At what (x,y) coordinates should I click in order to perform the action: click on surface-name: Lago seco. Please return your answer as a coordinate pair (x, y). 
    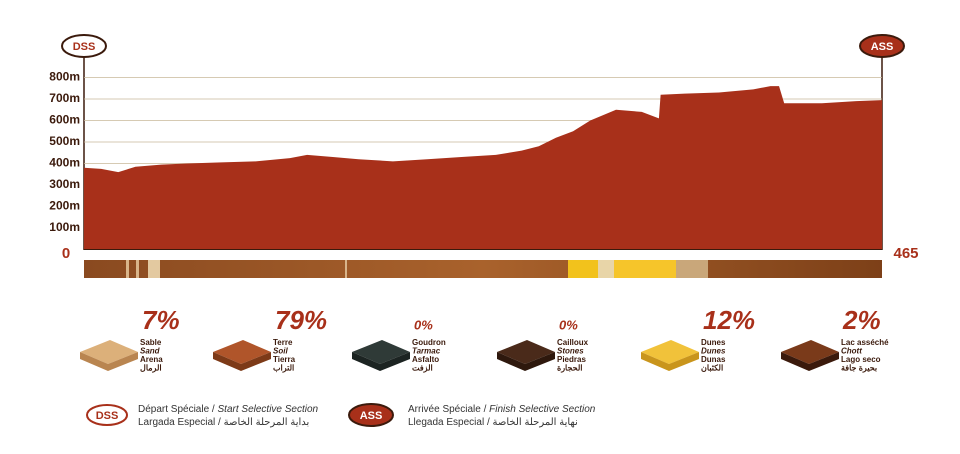
    Looking at the image, I should click on (861, 359).